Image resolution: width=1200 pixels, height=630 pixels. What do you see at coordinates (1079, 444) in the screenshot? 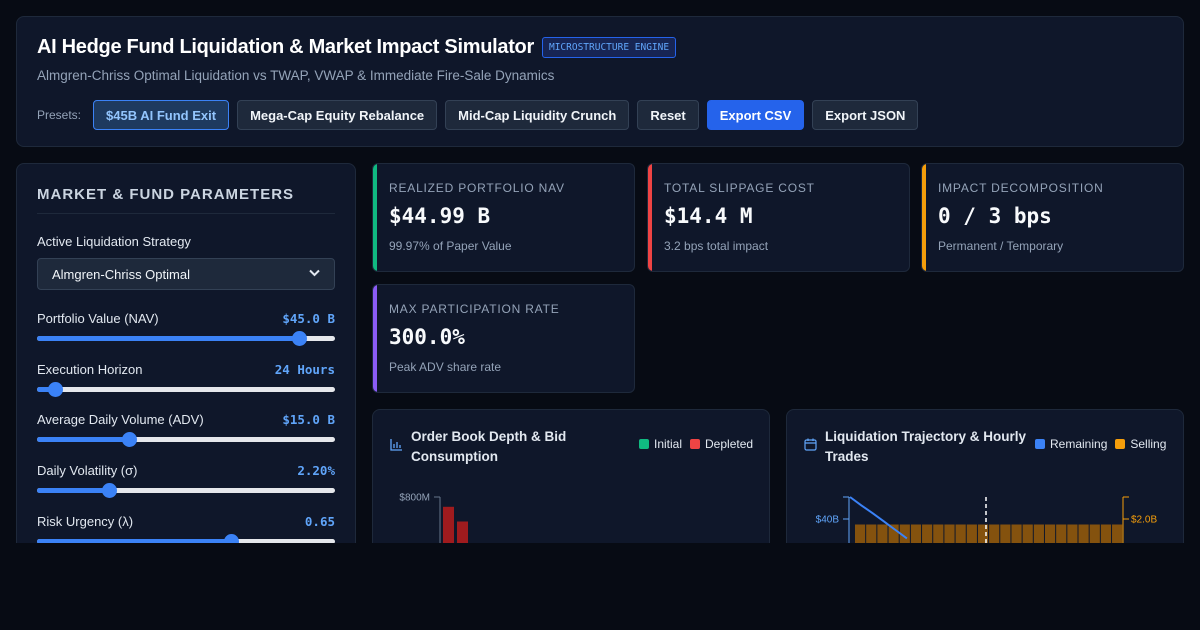
I see `legend-label: Remaining` at bounding box center [1079, 444].